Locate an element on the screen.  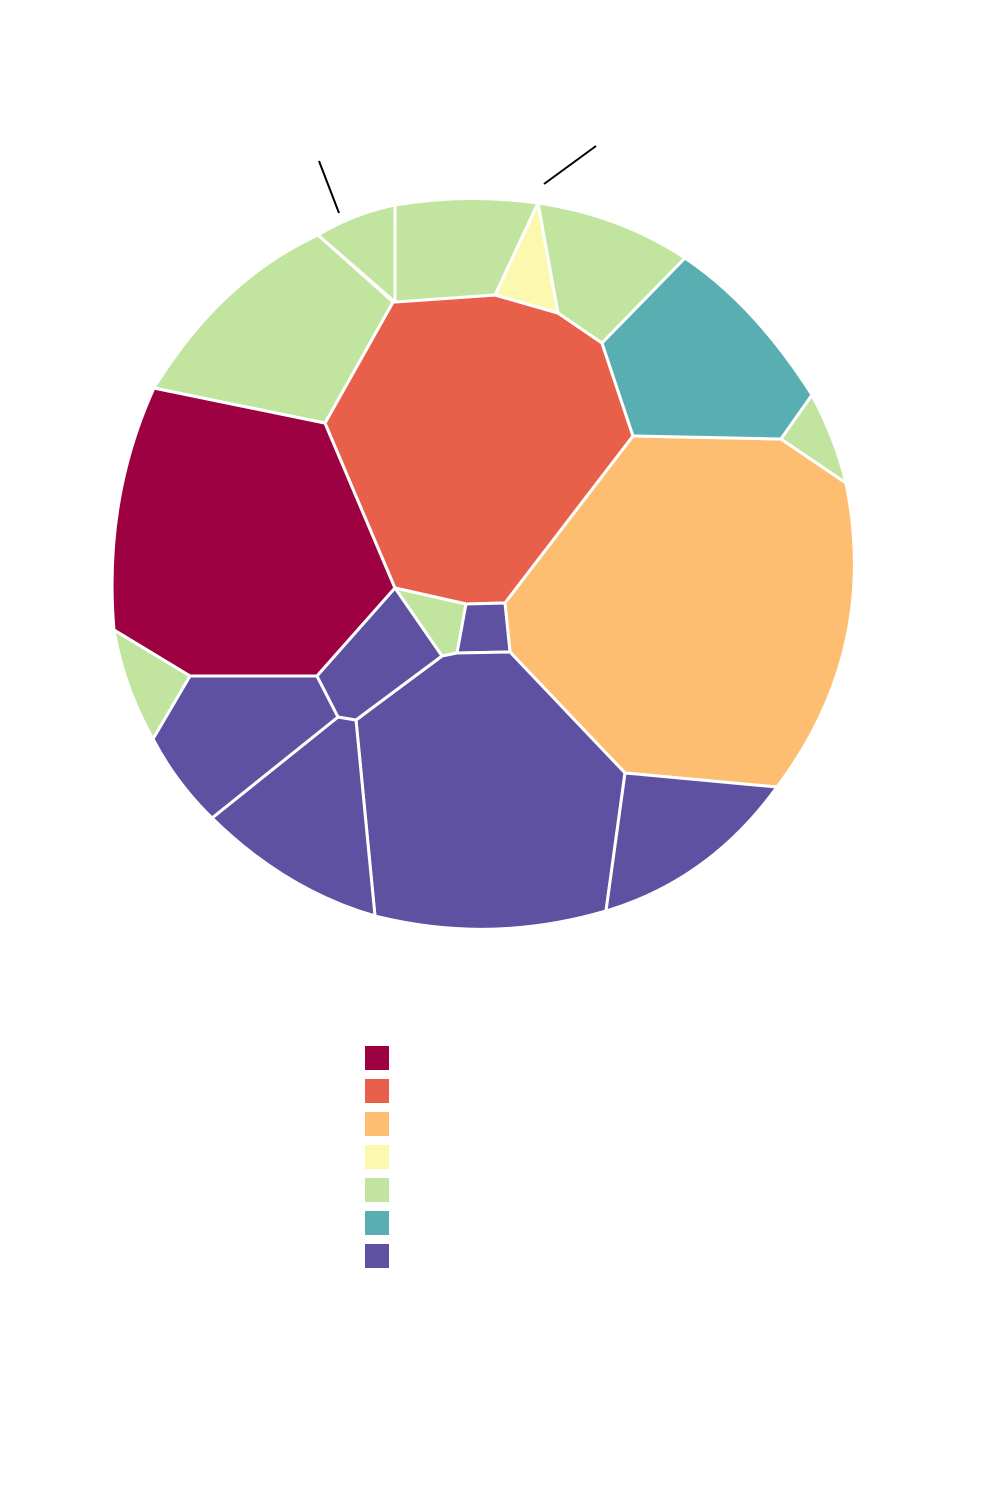
leader-lines-group is located at coordinates (457, 179).